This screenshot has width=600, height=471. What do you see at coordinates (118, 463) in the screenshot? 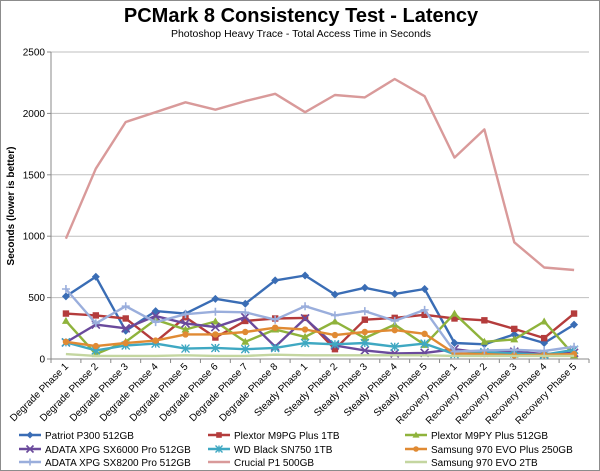
I see `legend-label: ADATA XPG SX8200 Pro 512GB` at bounding box center [118, 463].